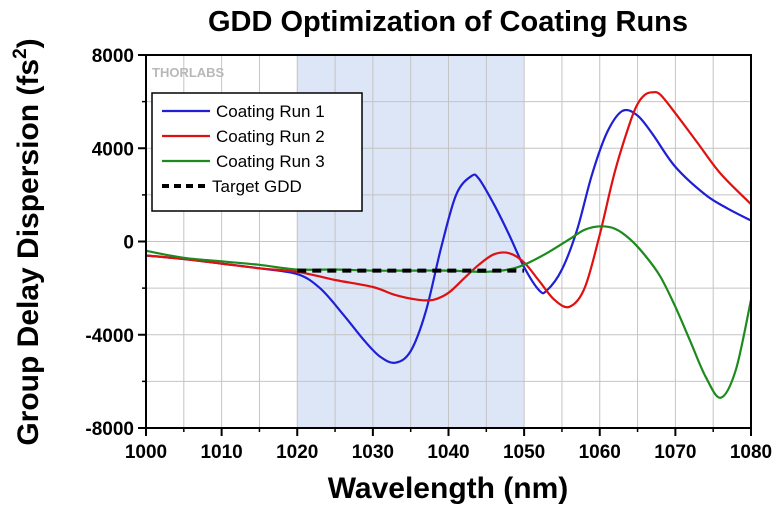 The image size is (780, 508). I want to click on x-tick-label: 1000, so click(146, 452).